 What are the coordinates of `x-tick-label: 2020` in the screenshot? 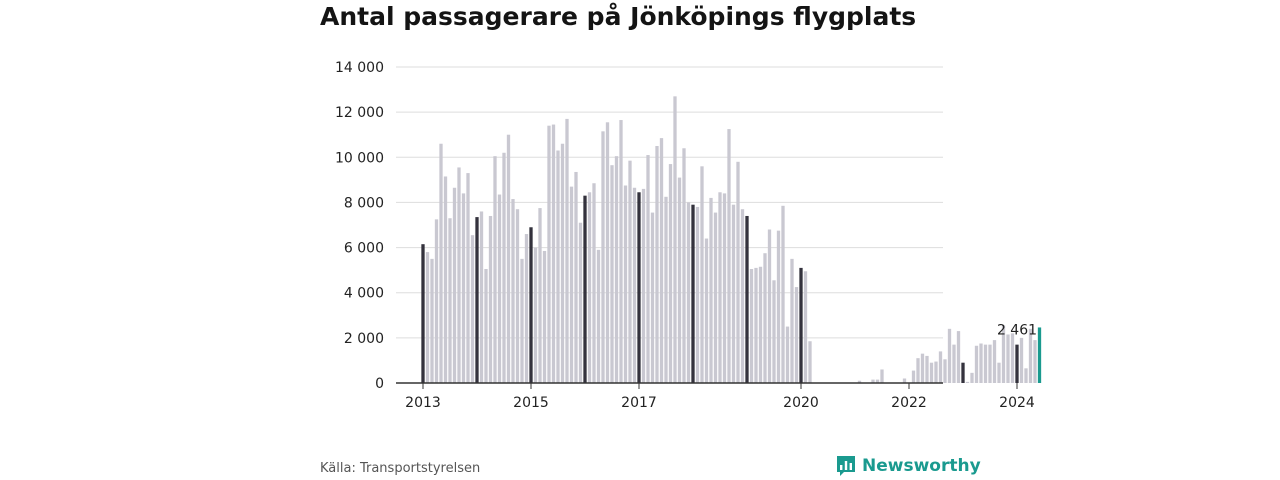 It's located at (801, 403).